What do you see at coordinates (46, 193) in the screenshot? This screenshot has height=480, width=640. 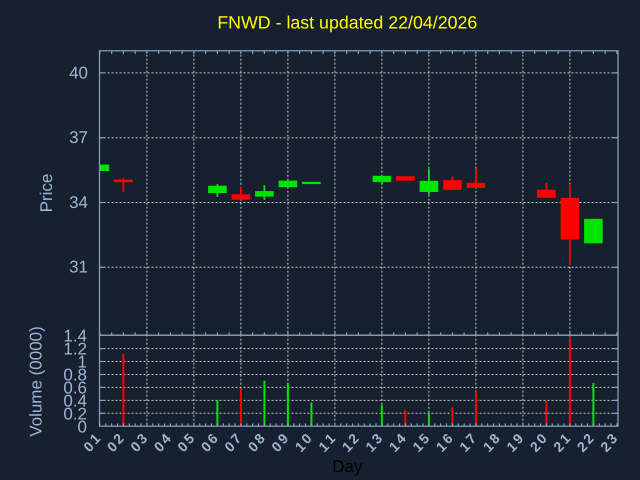 I see `svg-text: Price` at bounding box center [46, 193].